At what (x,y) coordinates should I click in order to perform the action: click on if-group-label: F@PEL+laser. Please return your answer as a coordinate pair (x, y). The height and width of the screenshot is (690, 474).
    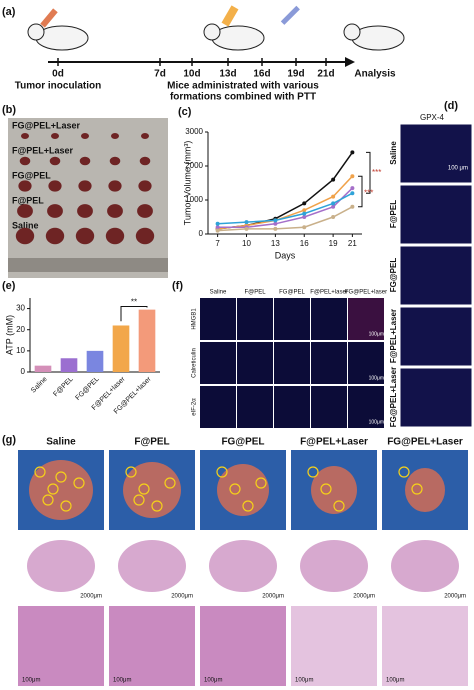
    Looking at the image, I should click on (329, 293).